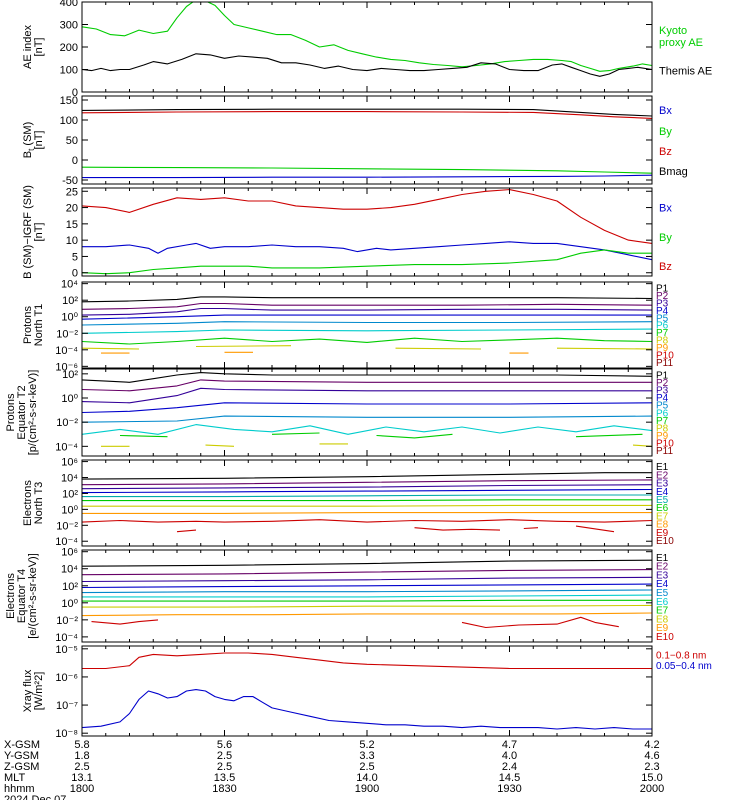 This screenshot has width=750, height=800. Describe the element at coordinates (28, 232) in the screenshot. I see `y-axis-label: B (SM)−IGRF (SM)` at that location.